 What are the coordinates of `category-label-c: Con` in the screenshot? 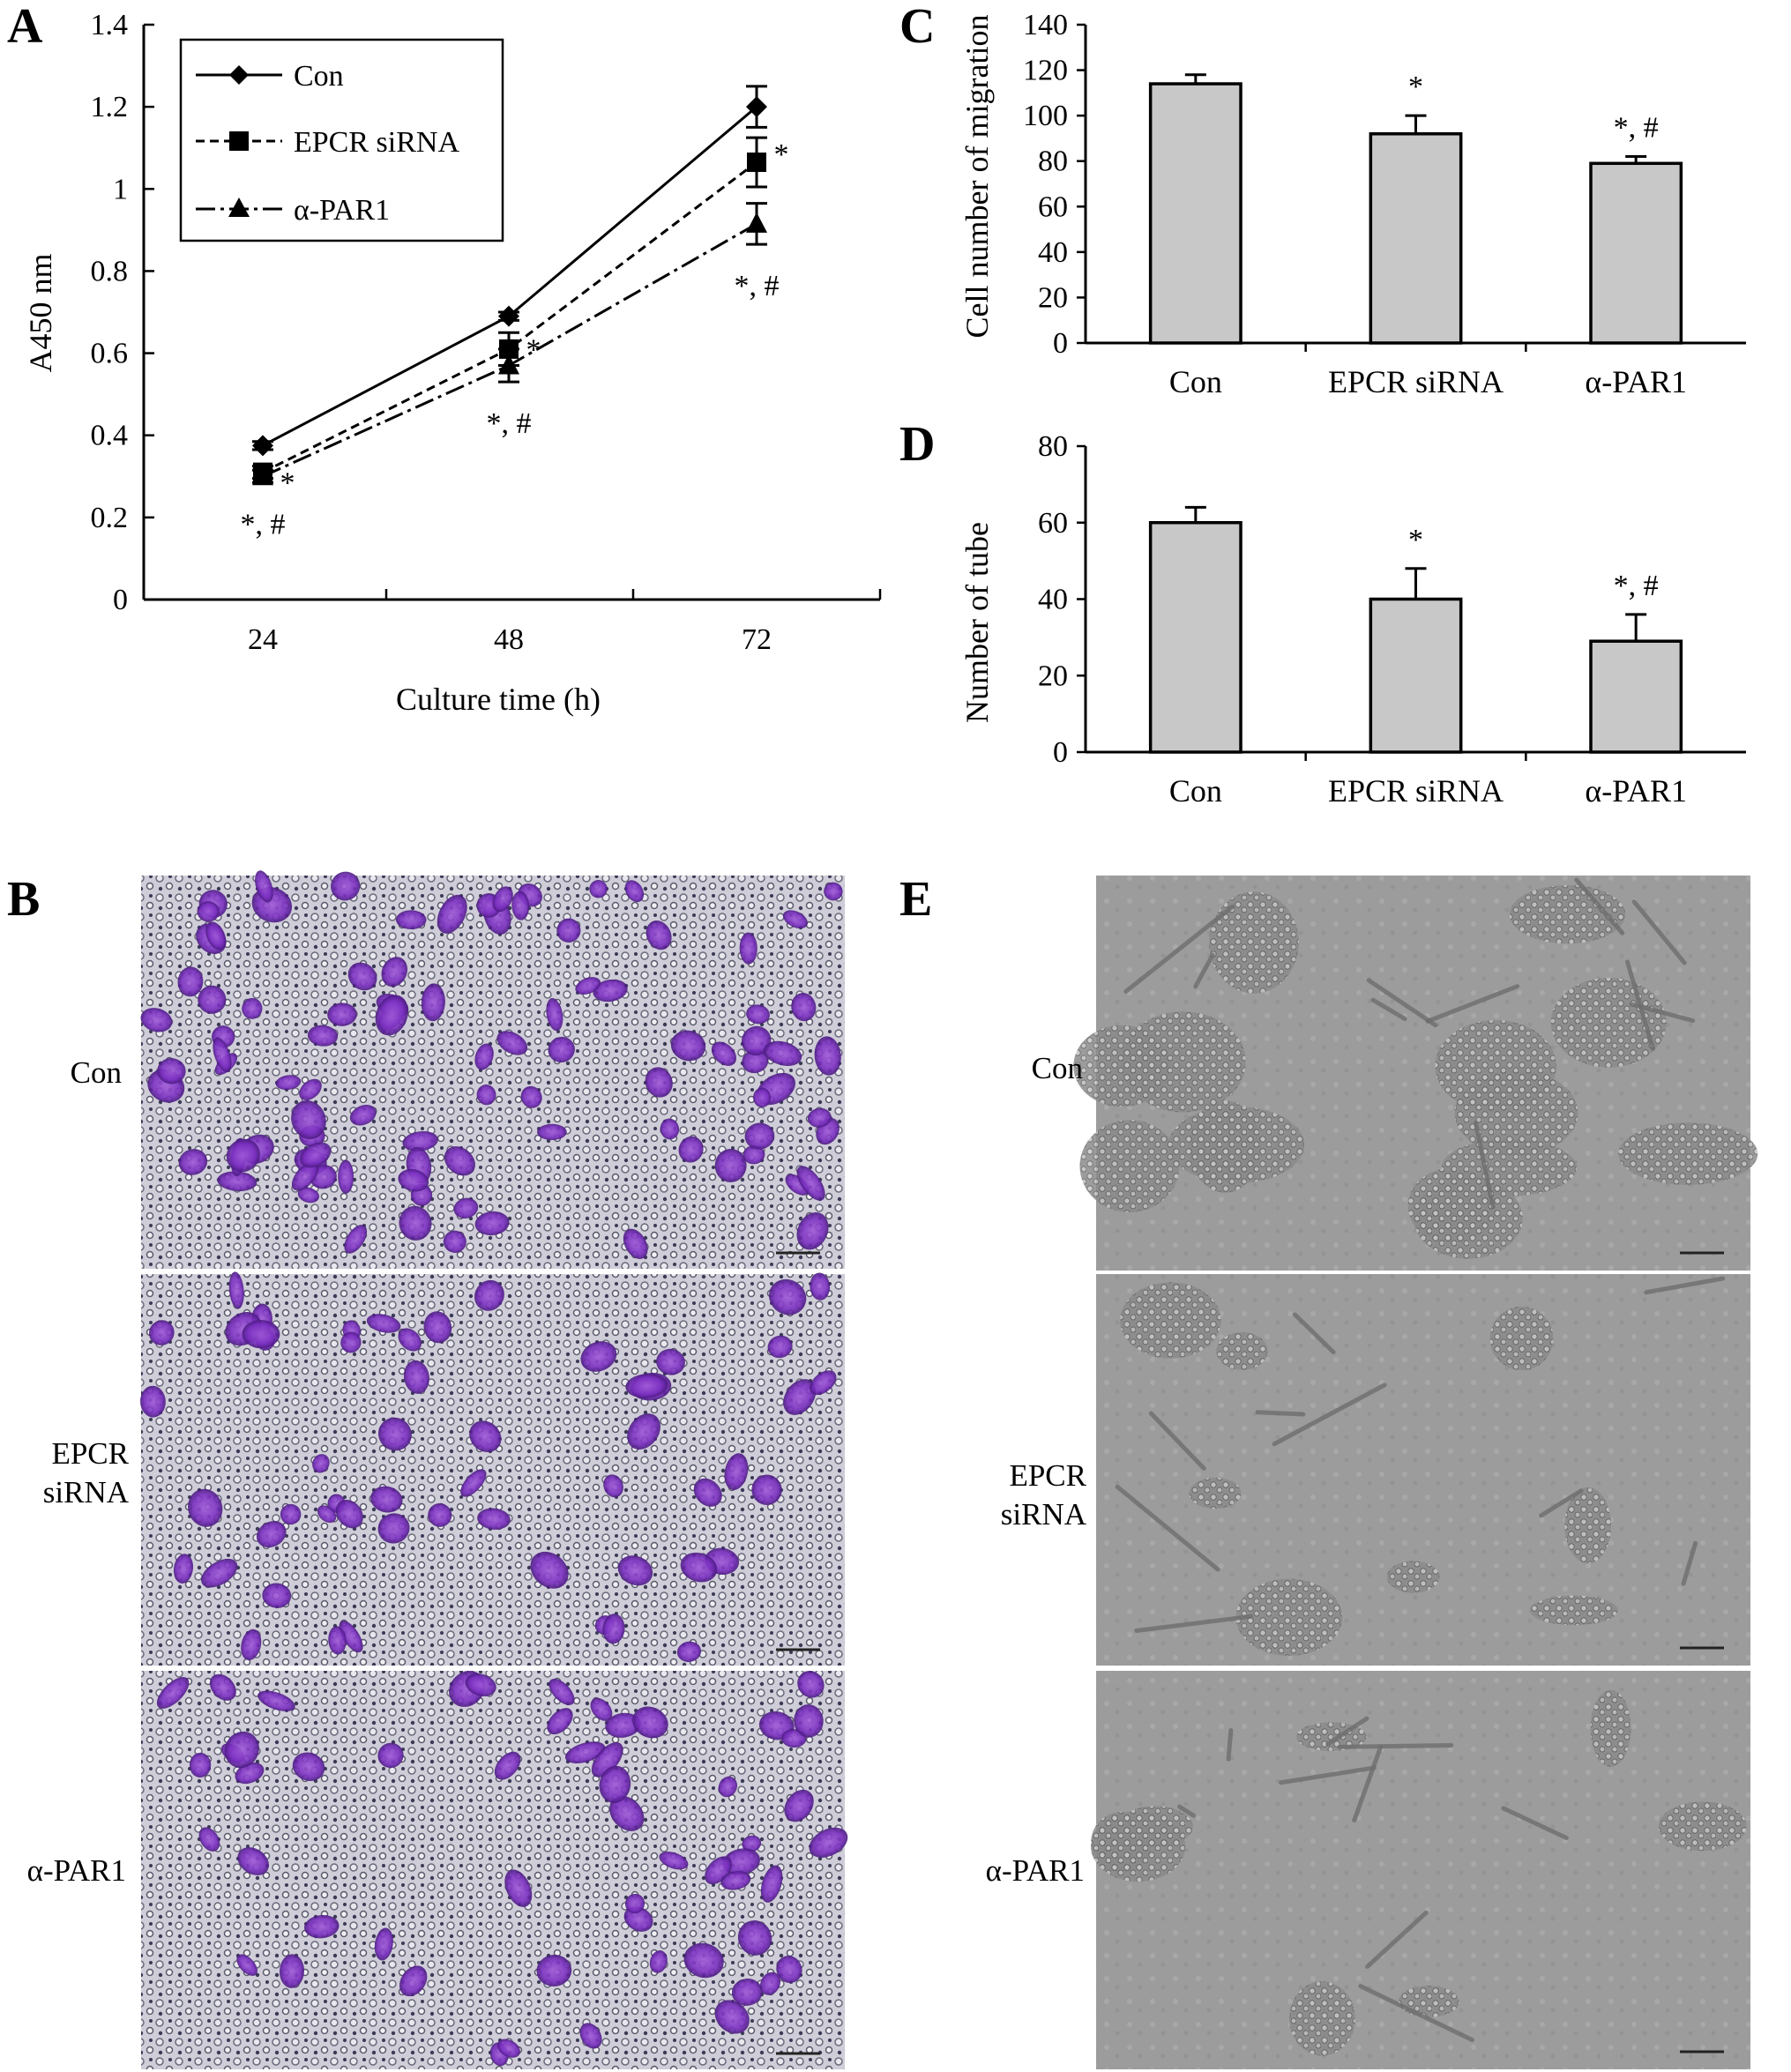 It's located at (1195, 381).